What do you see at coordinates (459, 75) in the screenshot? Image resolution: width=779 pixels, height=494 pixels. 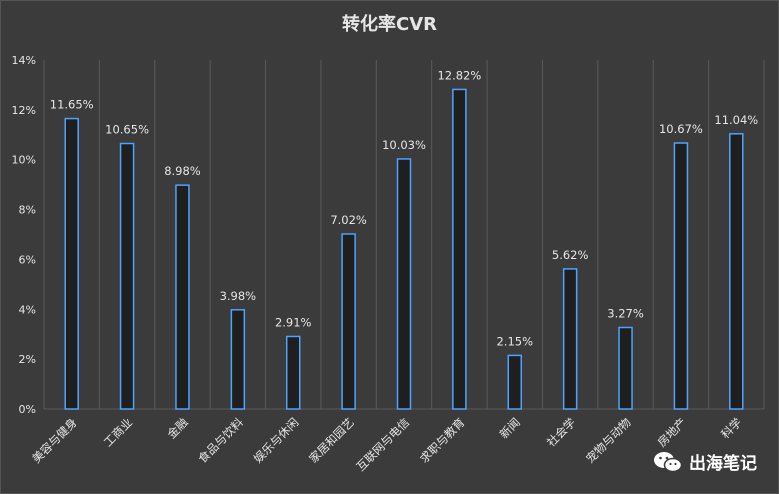 I see `data-label: 12.82%` at bounding box center [459, 75].